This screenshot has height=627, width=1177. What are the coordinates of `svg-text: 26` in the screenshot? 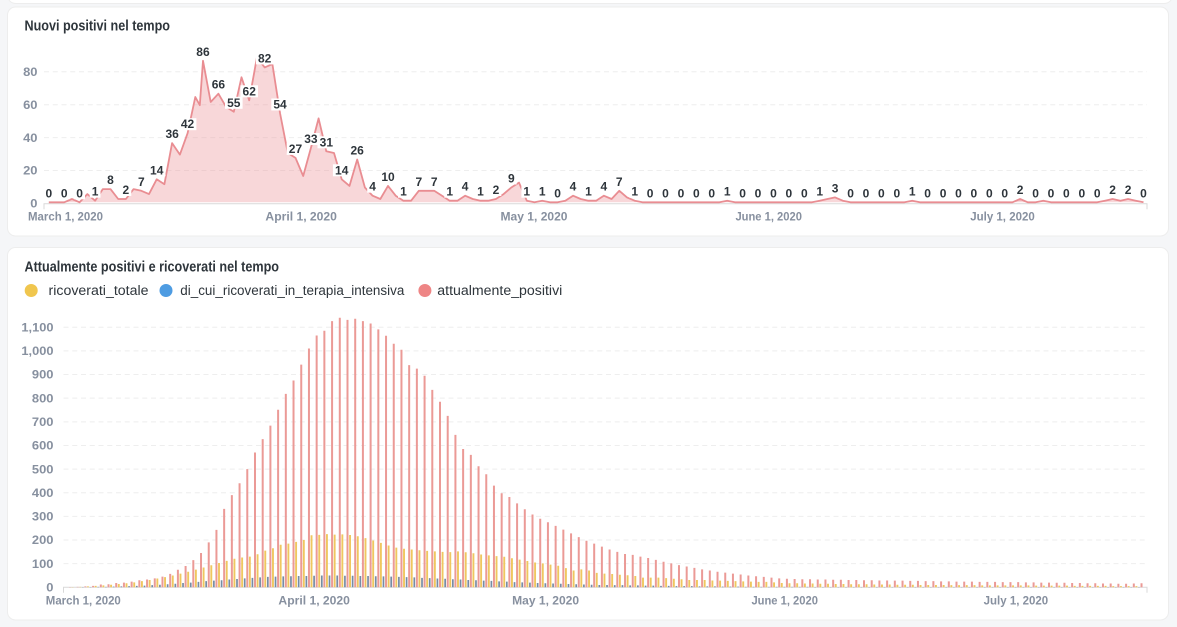 It's located at (357, 151).